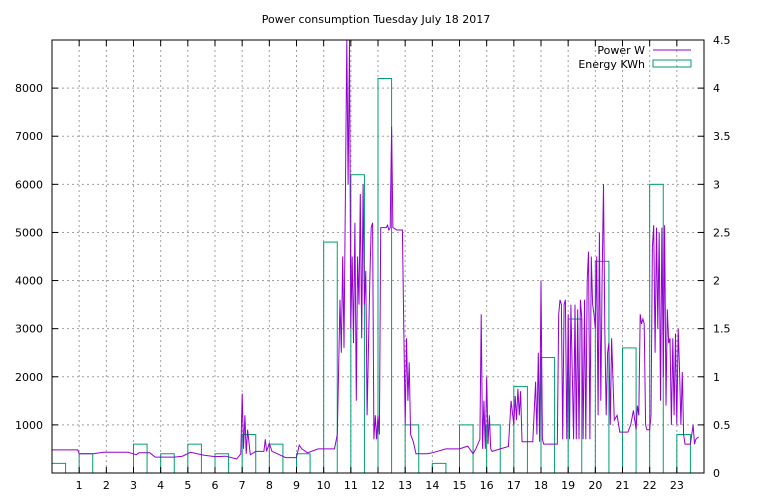  What do you see at coordinates (568, 485) in the screenshot?
I see `x-tick-label: 19` at bounding box center [568, 485].